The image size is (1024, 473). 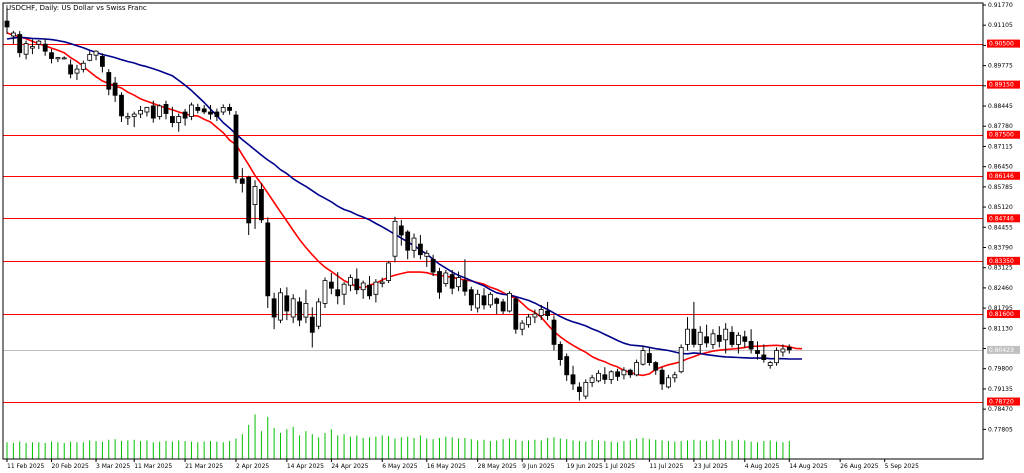 What do you see at coordinates (497, 466) in the screenshot?
I see `x-tick-label: 28 May 2025` at bounding box center [497, 466].